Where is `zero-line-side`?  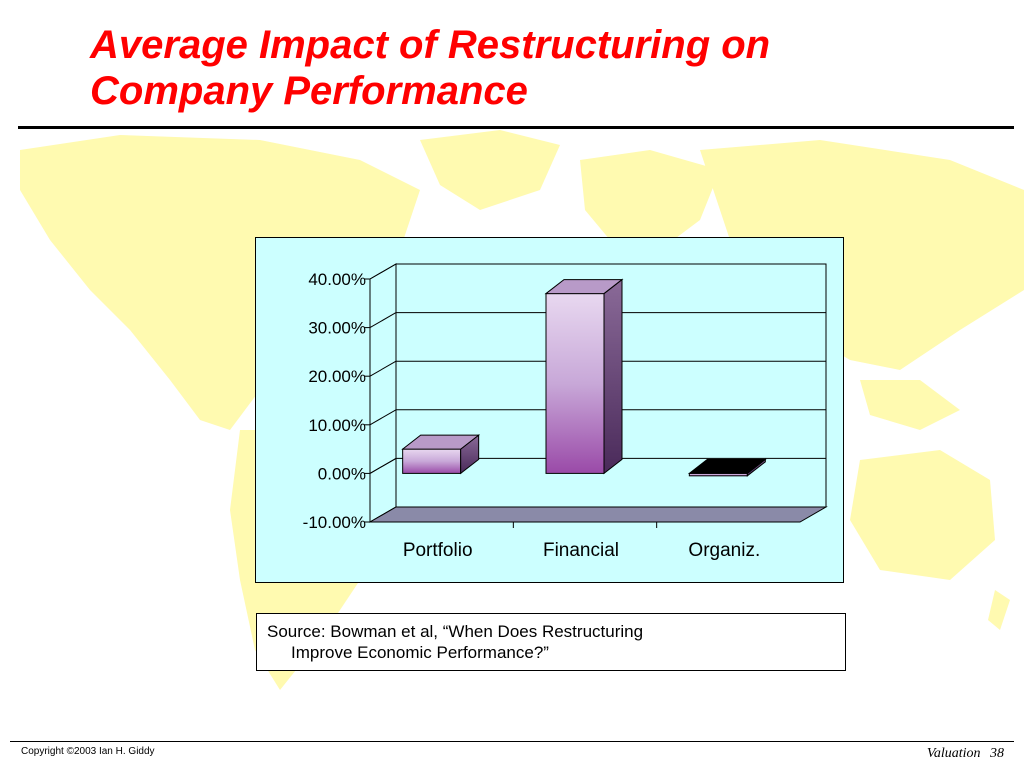
zero-line-side is located at coordinates (383, 465).